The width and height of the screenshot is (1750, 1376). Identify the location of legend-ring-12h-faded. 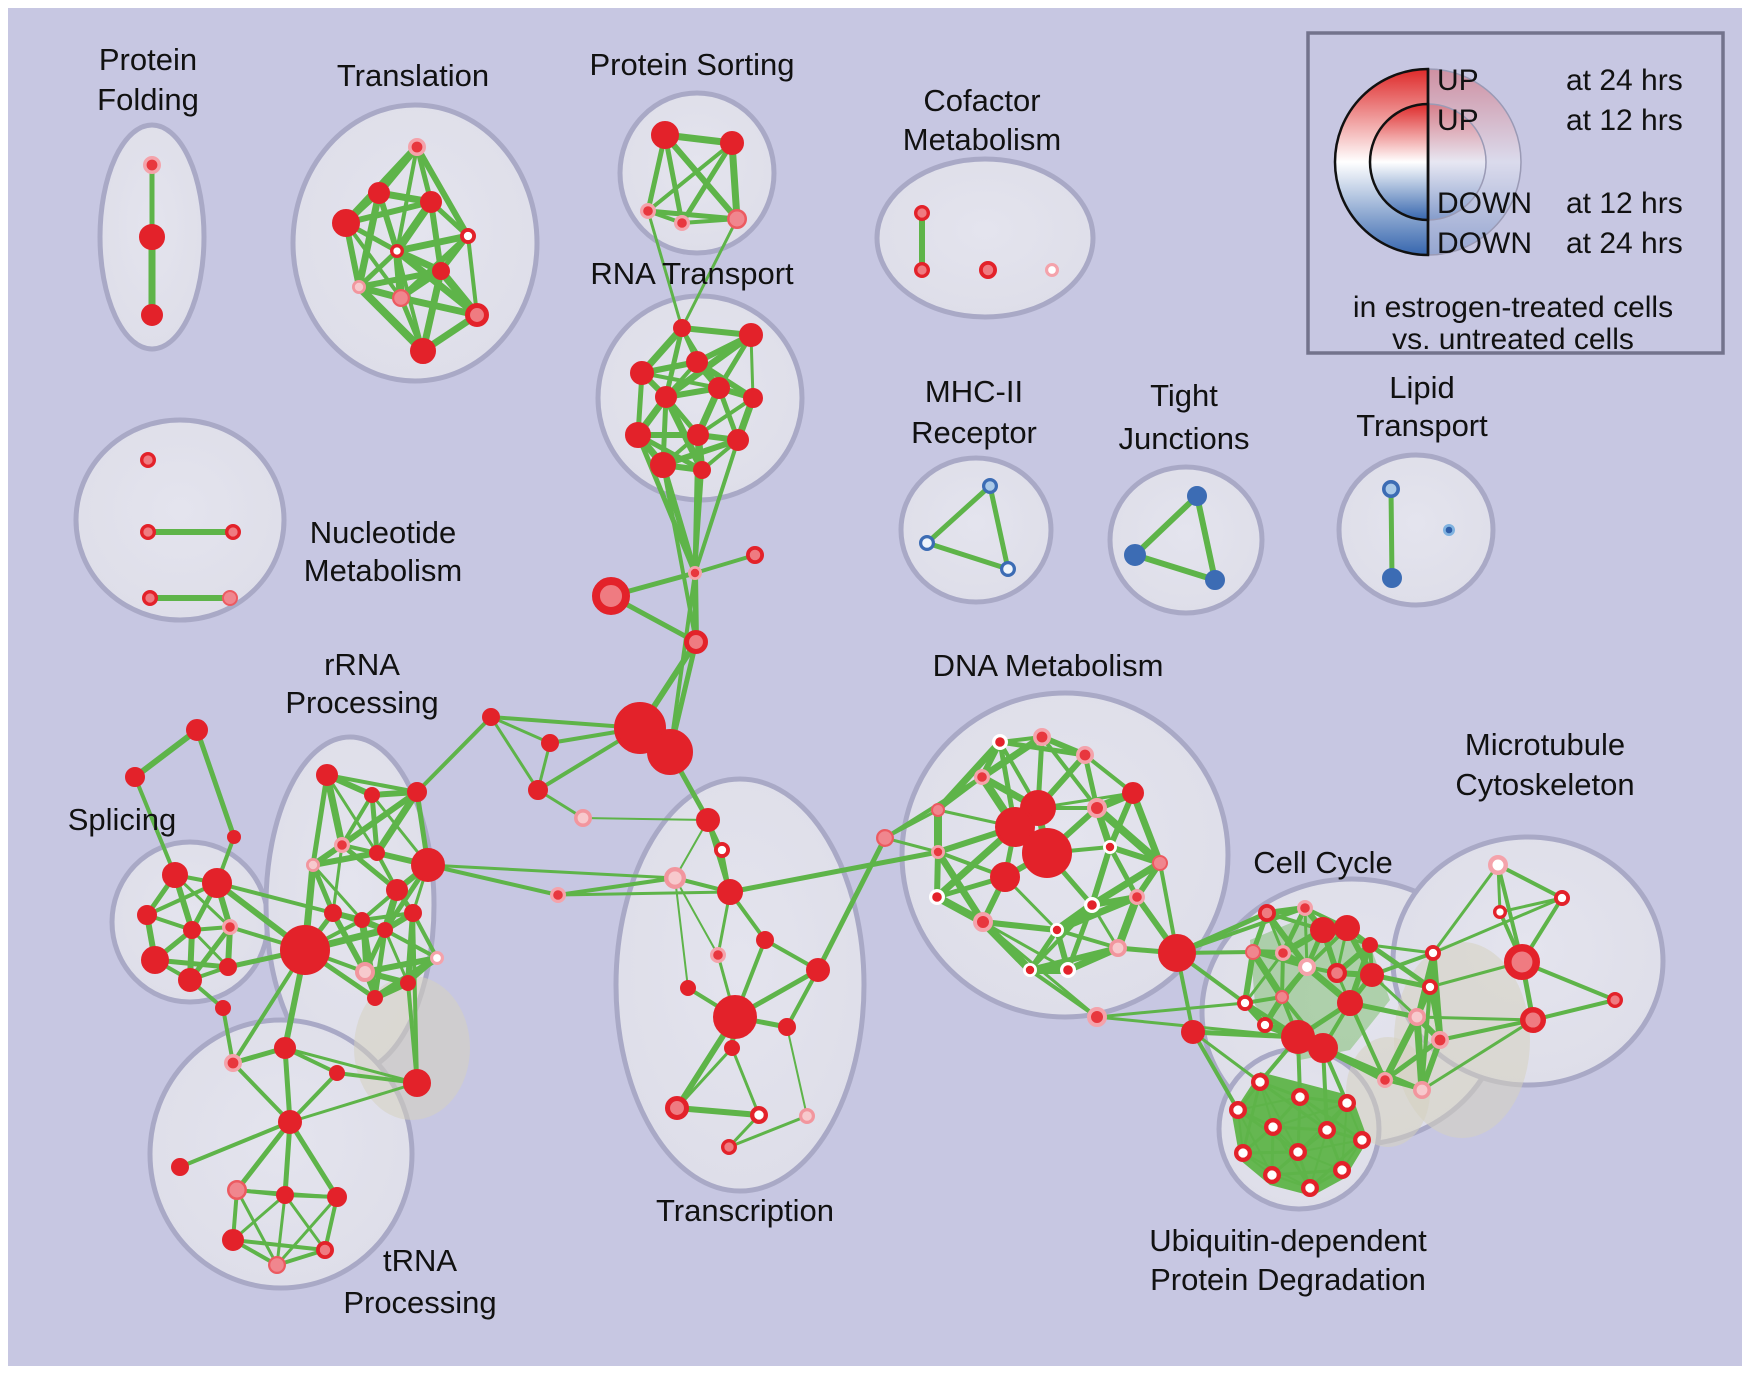
(1457, 162).